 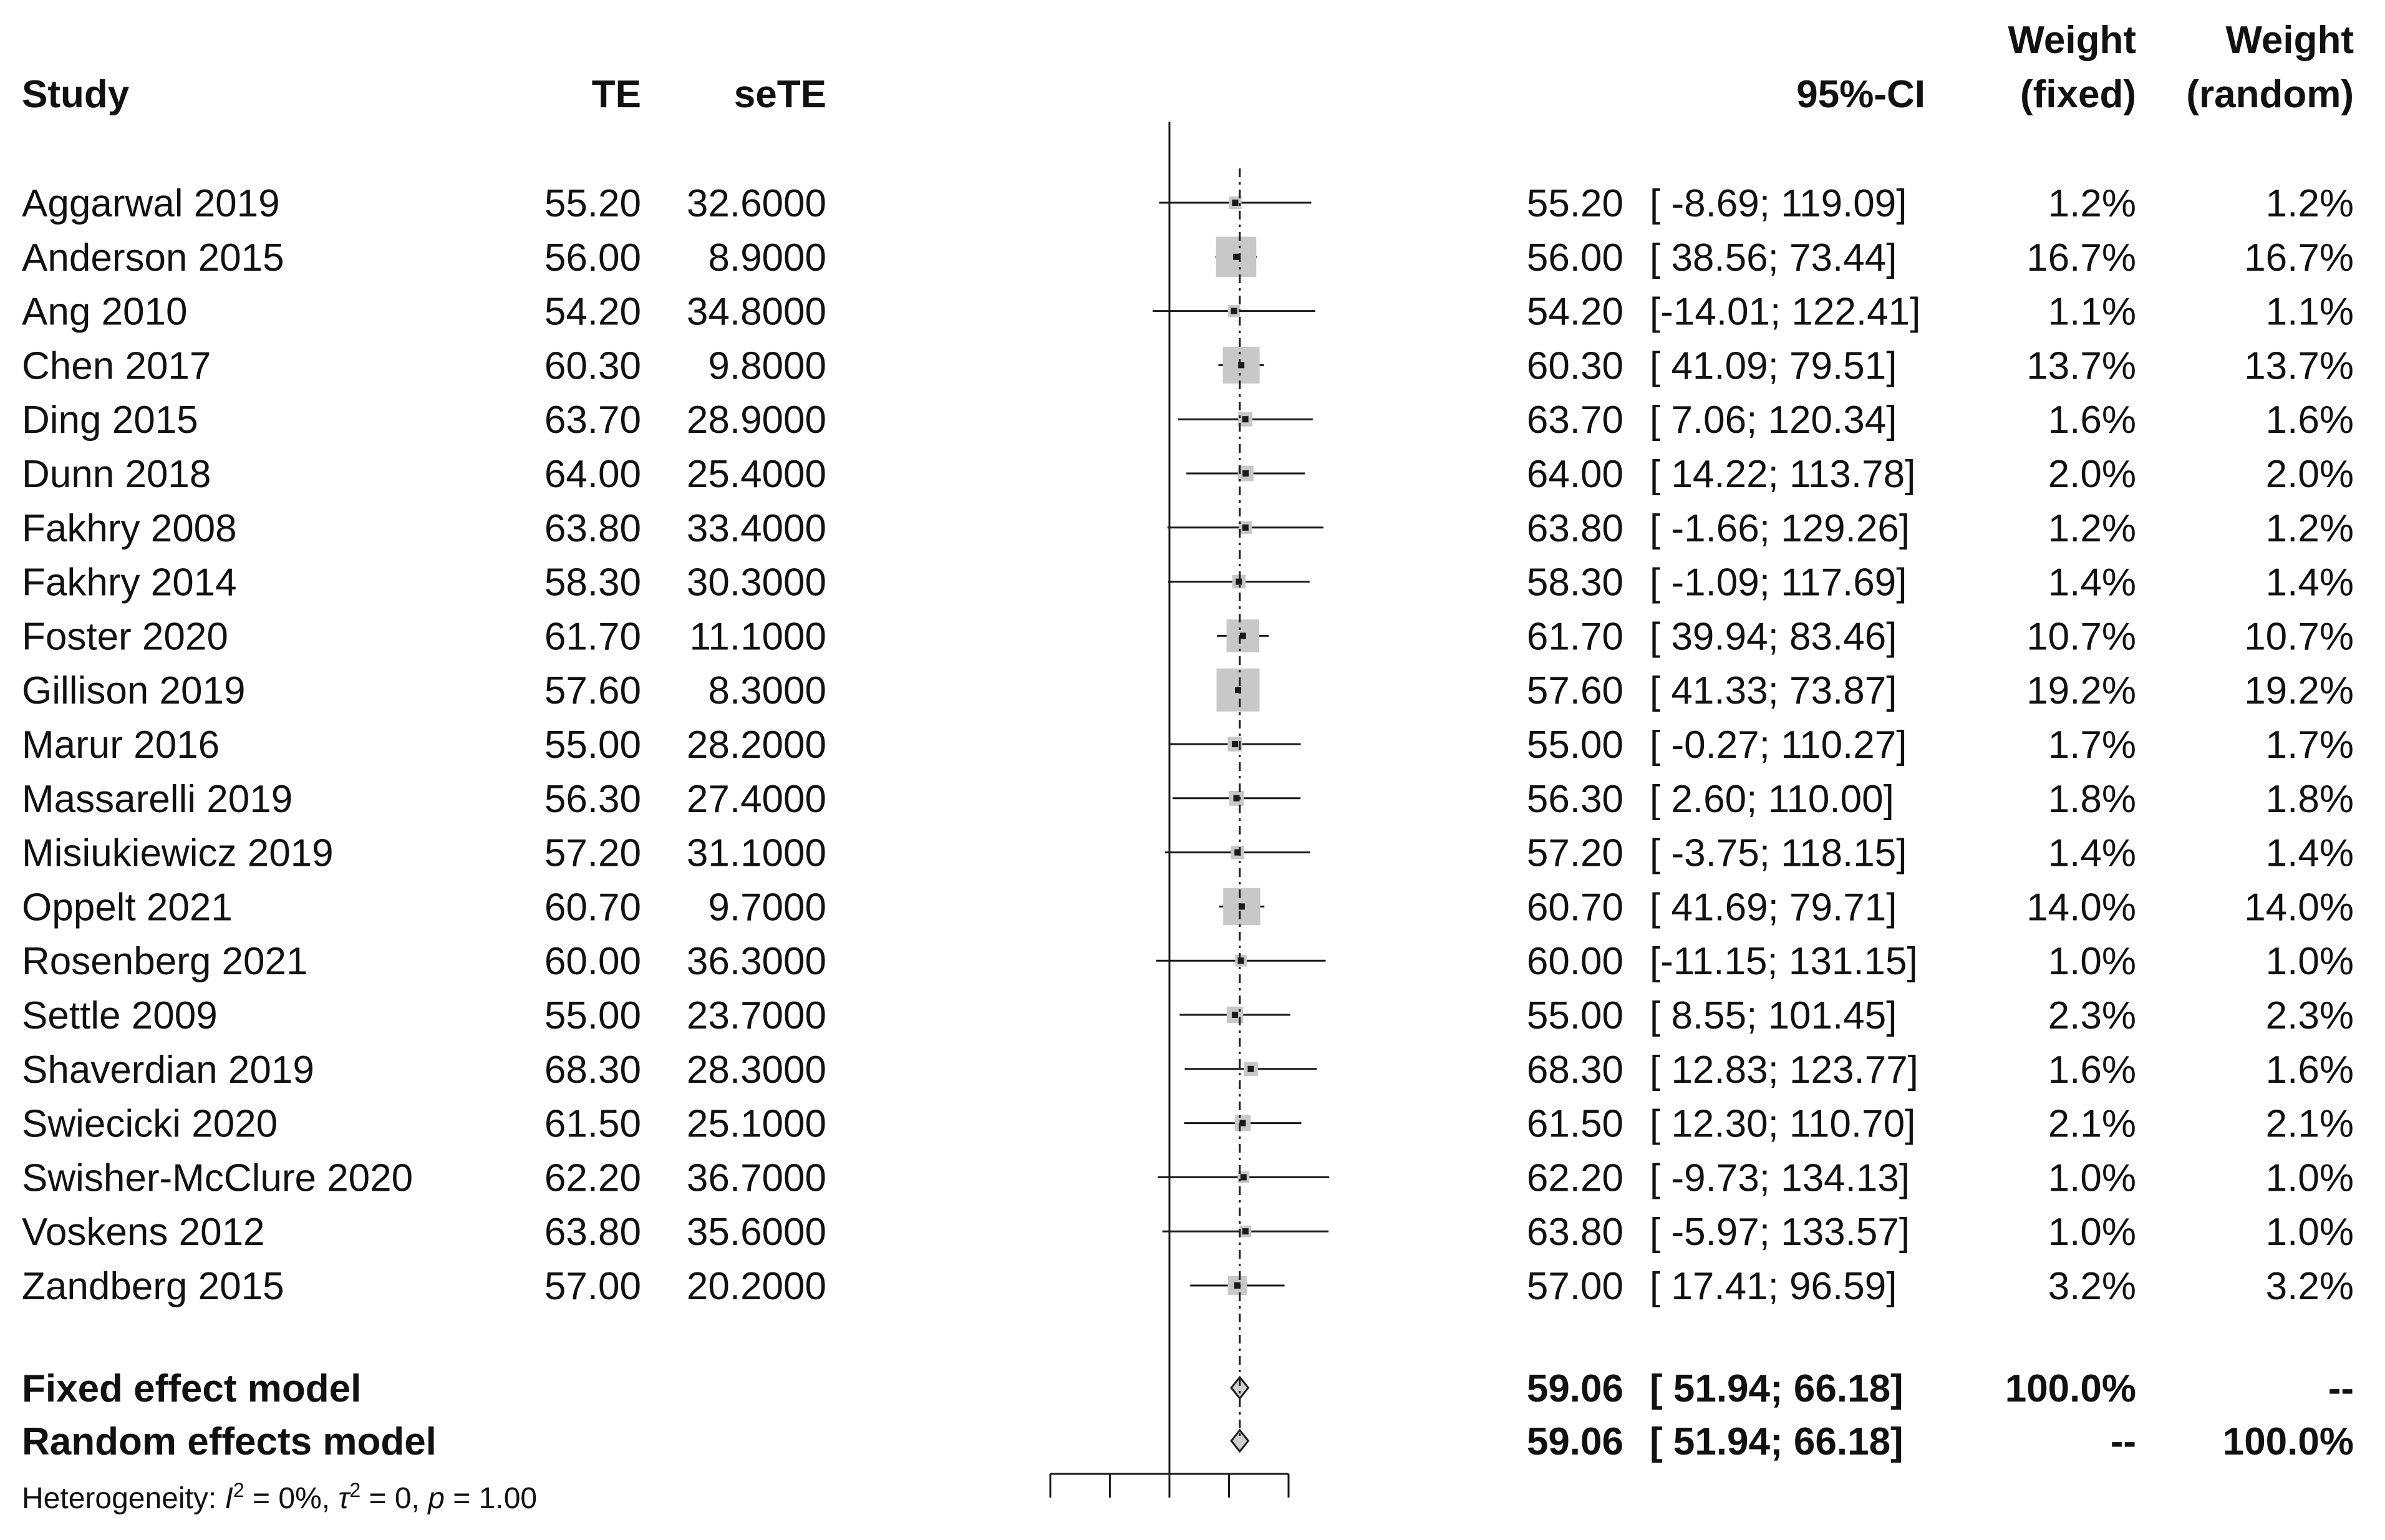 What do you see at coordinates (153, 1286) in the screenshot?
I see `study-name: Zandberg 2015` at bounding box center [153, 1286].